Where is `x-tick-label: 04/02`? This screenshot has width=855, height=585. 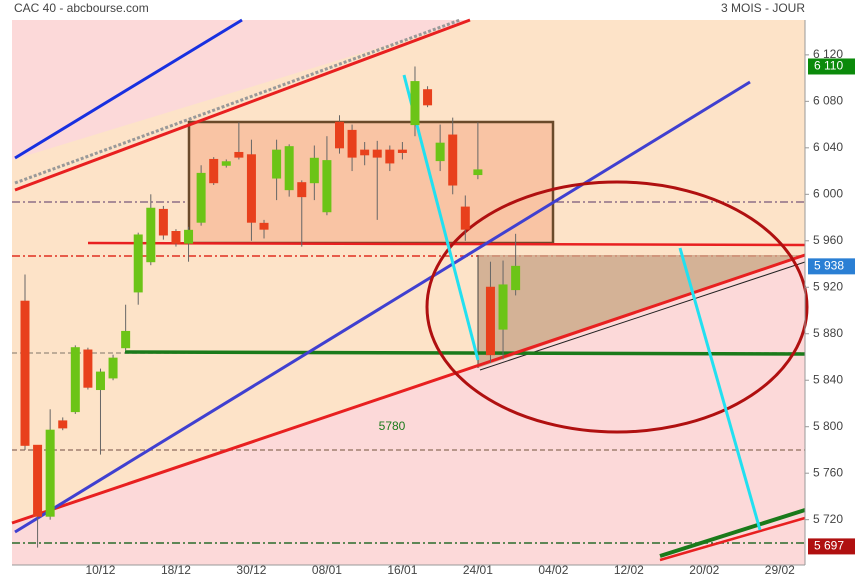
x-tick-label: 04/02 is located at coordinates (553, 570).